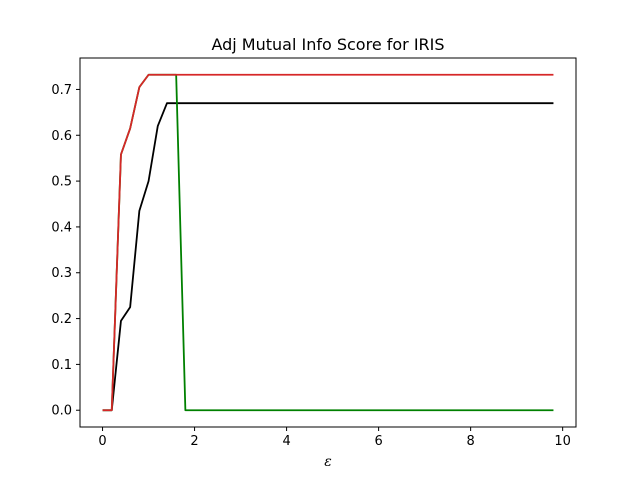 The image size is (640, 480). I want to click on y-tick-label: 0.3, so click(61, 273).